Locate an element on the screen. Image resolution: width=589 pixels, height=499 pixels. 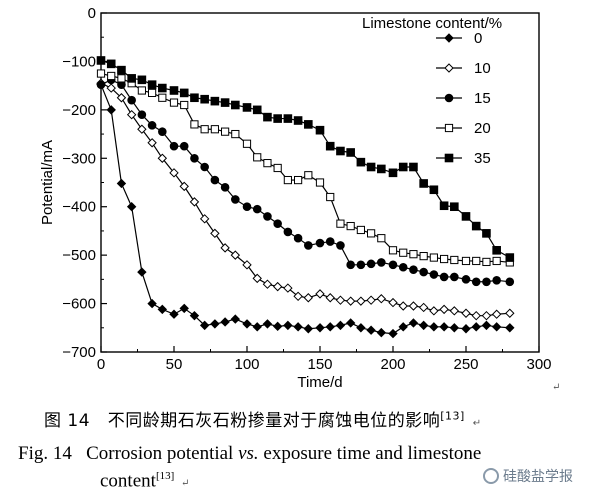
y-tick-label: 0 is located at coordinates (92, 13).